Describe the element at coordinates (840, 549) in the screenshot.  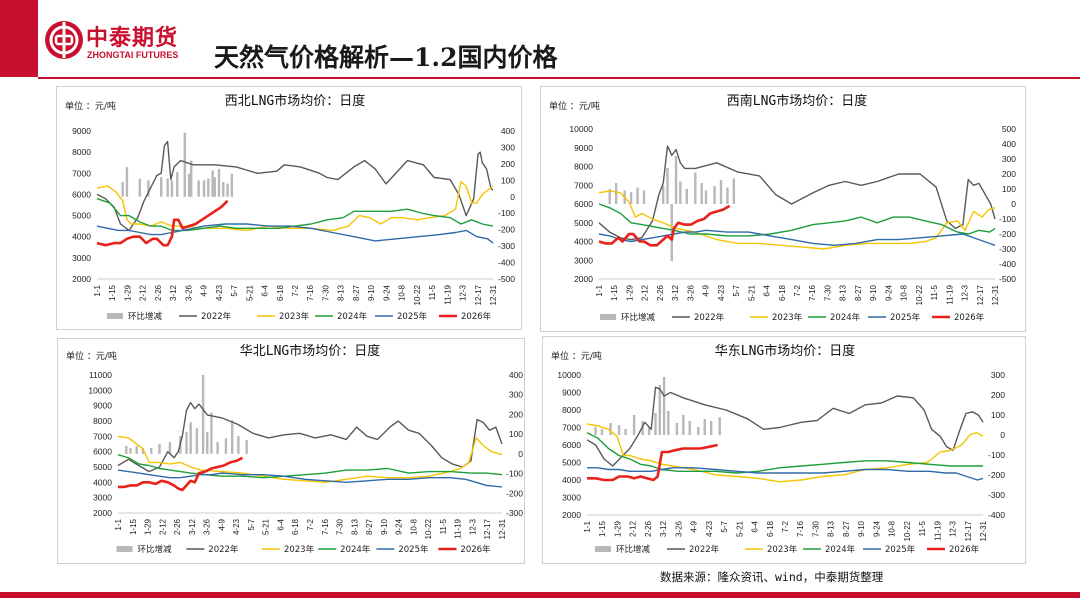
I see `legend-label: 2024年` at that location.